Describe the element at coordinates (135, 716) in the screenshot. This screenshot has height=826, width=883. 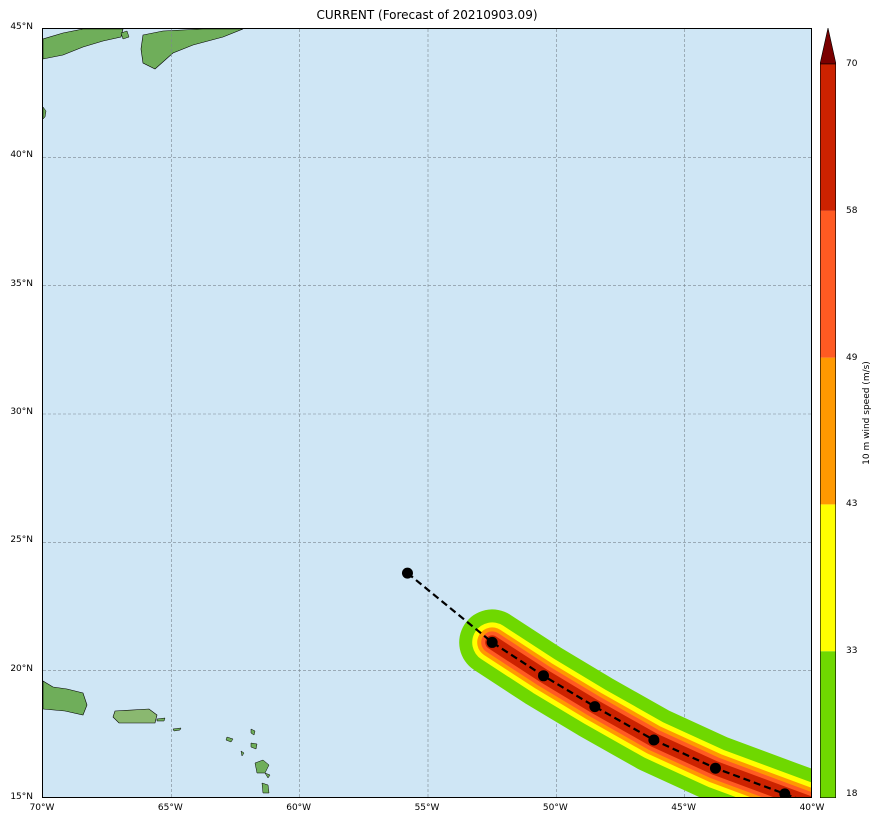
I see `land-puerto-rico` at that location.